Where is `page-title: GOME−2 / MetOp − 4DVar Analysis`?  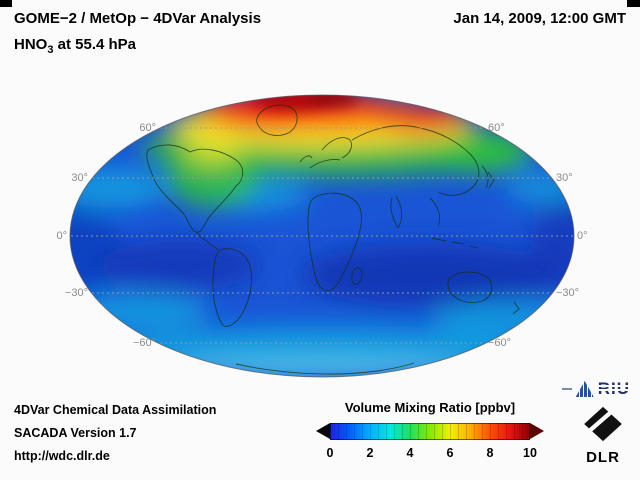 page-title: GOME−2 / MetOp − 4DVar Analysis is located at coordinates (138, 18).